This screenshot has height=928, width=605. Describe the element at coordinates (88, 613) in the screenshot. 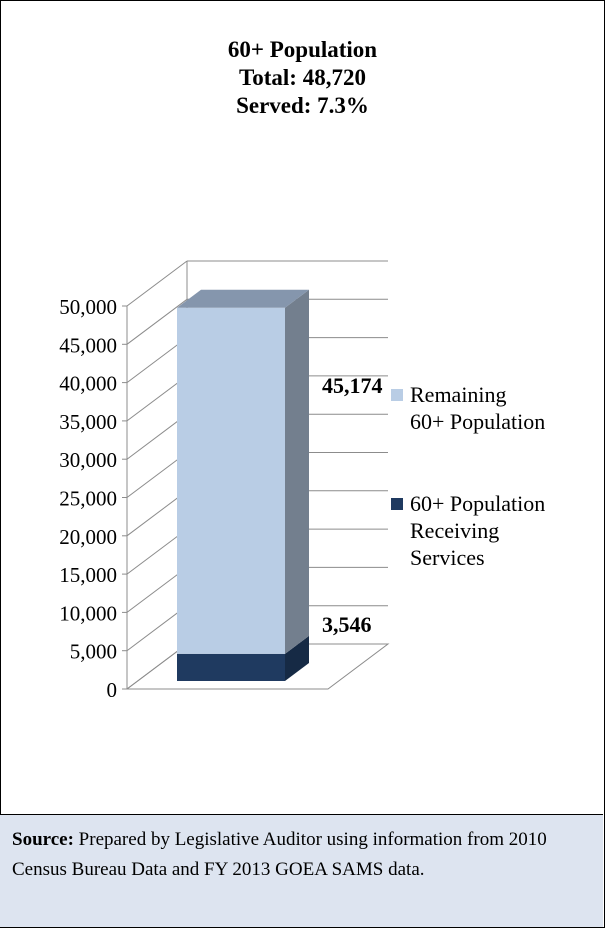

I see `y-tick-label: 10,000` at that location.